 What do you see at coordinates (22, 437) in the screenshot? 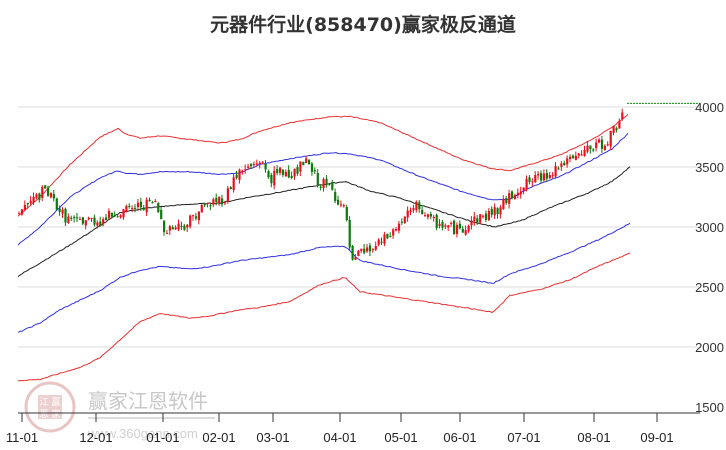
I see `x-tick-label: 11-01` at bounding box center [22, 437].